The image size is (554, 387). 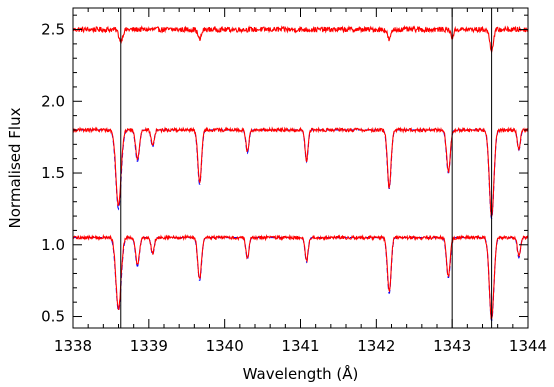 What do you see at coordinates (53, 173) in the screenshot?
I see `y-tick-label: 1.5` at bounding box center [53, 173].